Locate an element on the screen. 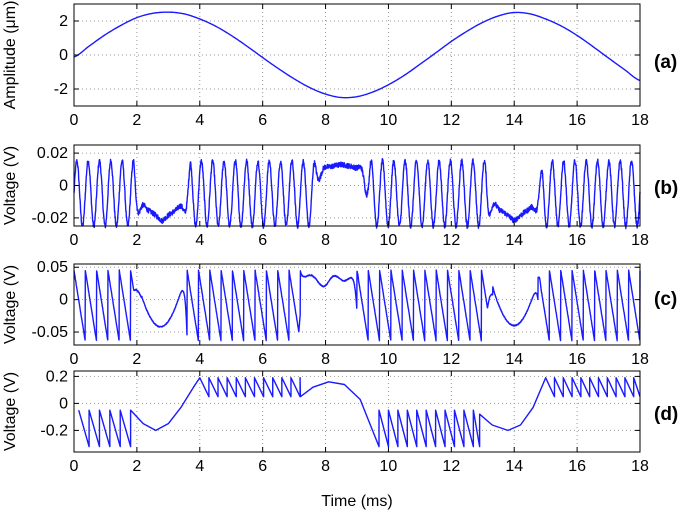  y-tick-label: 2 is located at coordinates (63, 21).